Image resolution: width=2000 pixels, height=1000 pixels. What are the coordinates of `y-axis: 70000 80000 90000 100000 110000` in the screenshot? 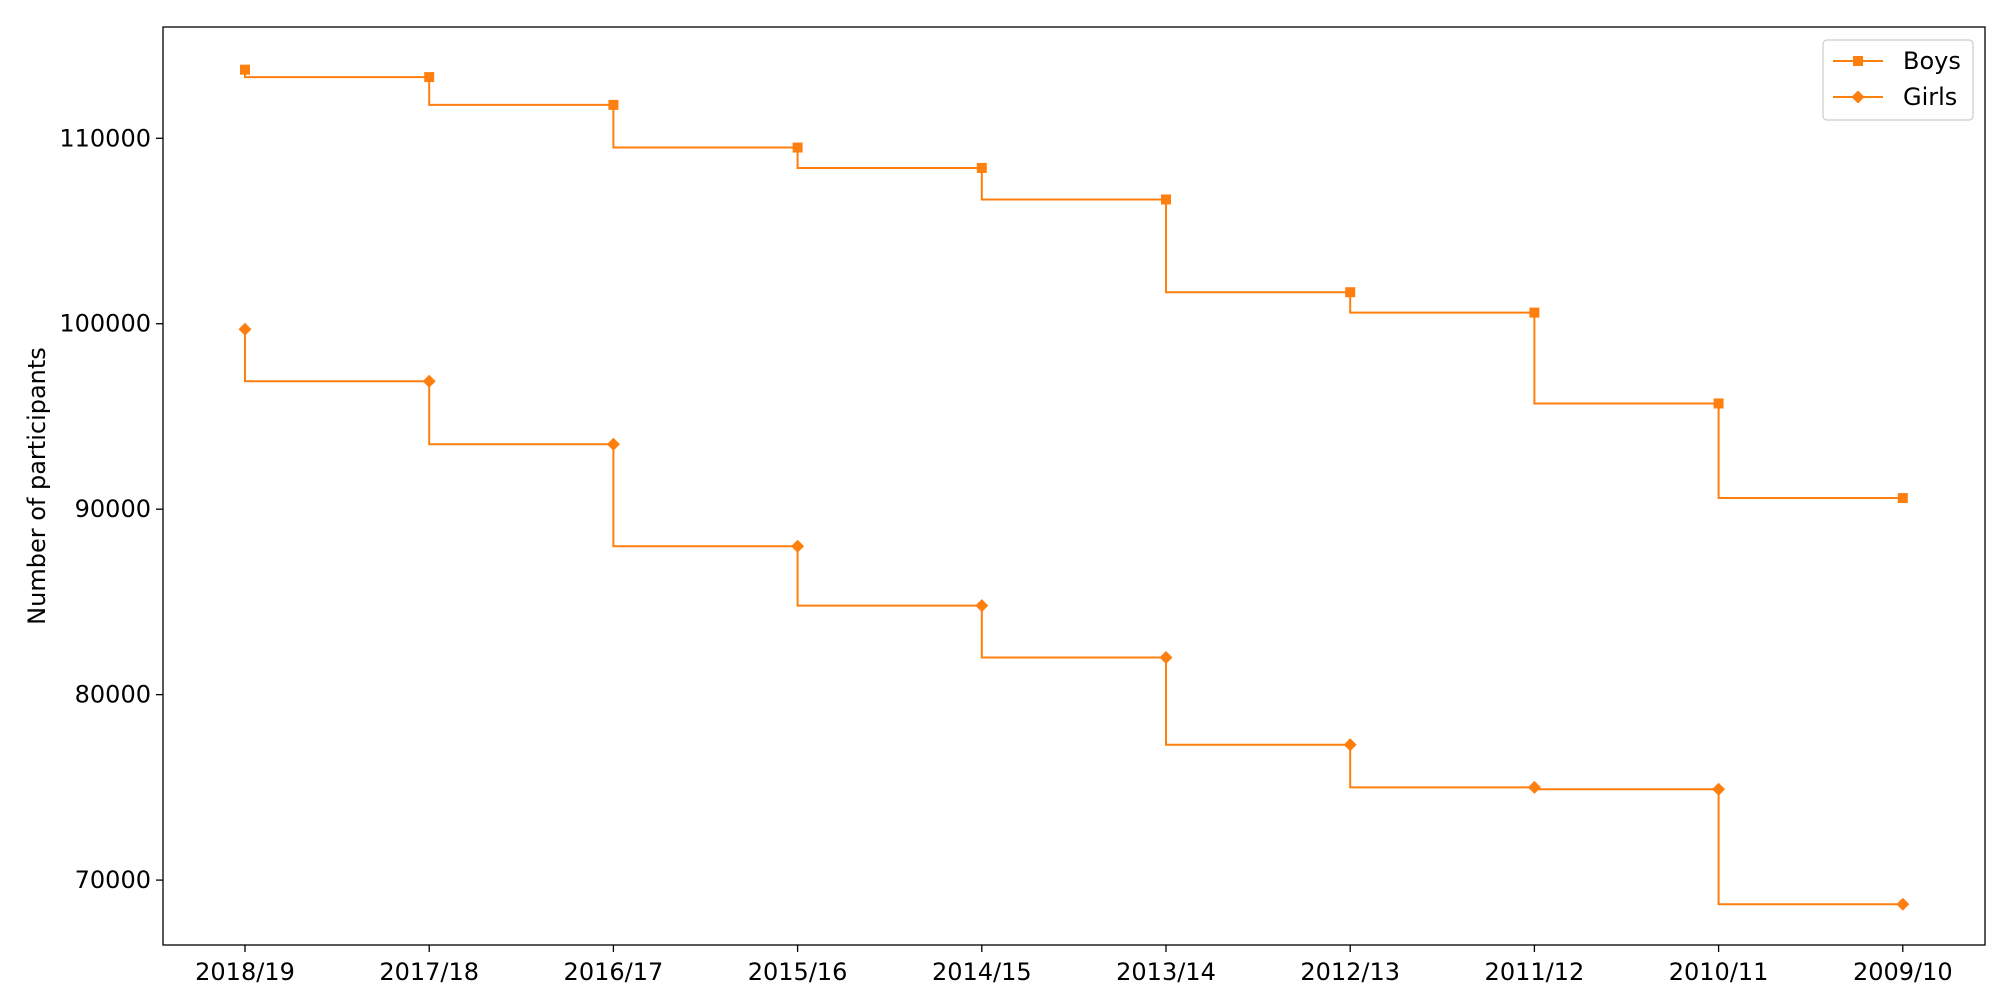 It's located at (111, 509).